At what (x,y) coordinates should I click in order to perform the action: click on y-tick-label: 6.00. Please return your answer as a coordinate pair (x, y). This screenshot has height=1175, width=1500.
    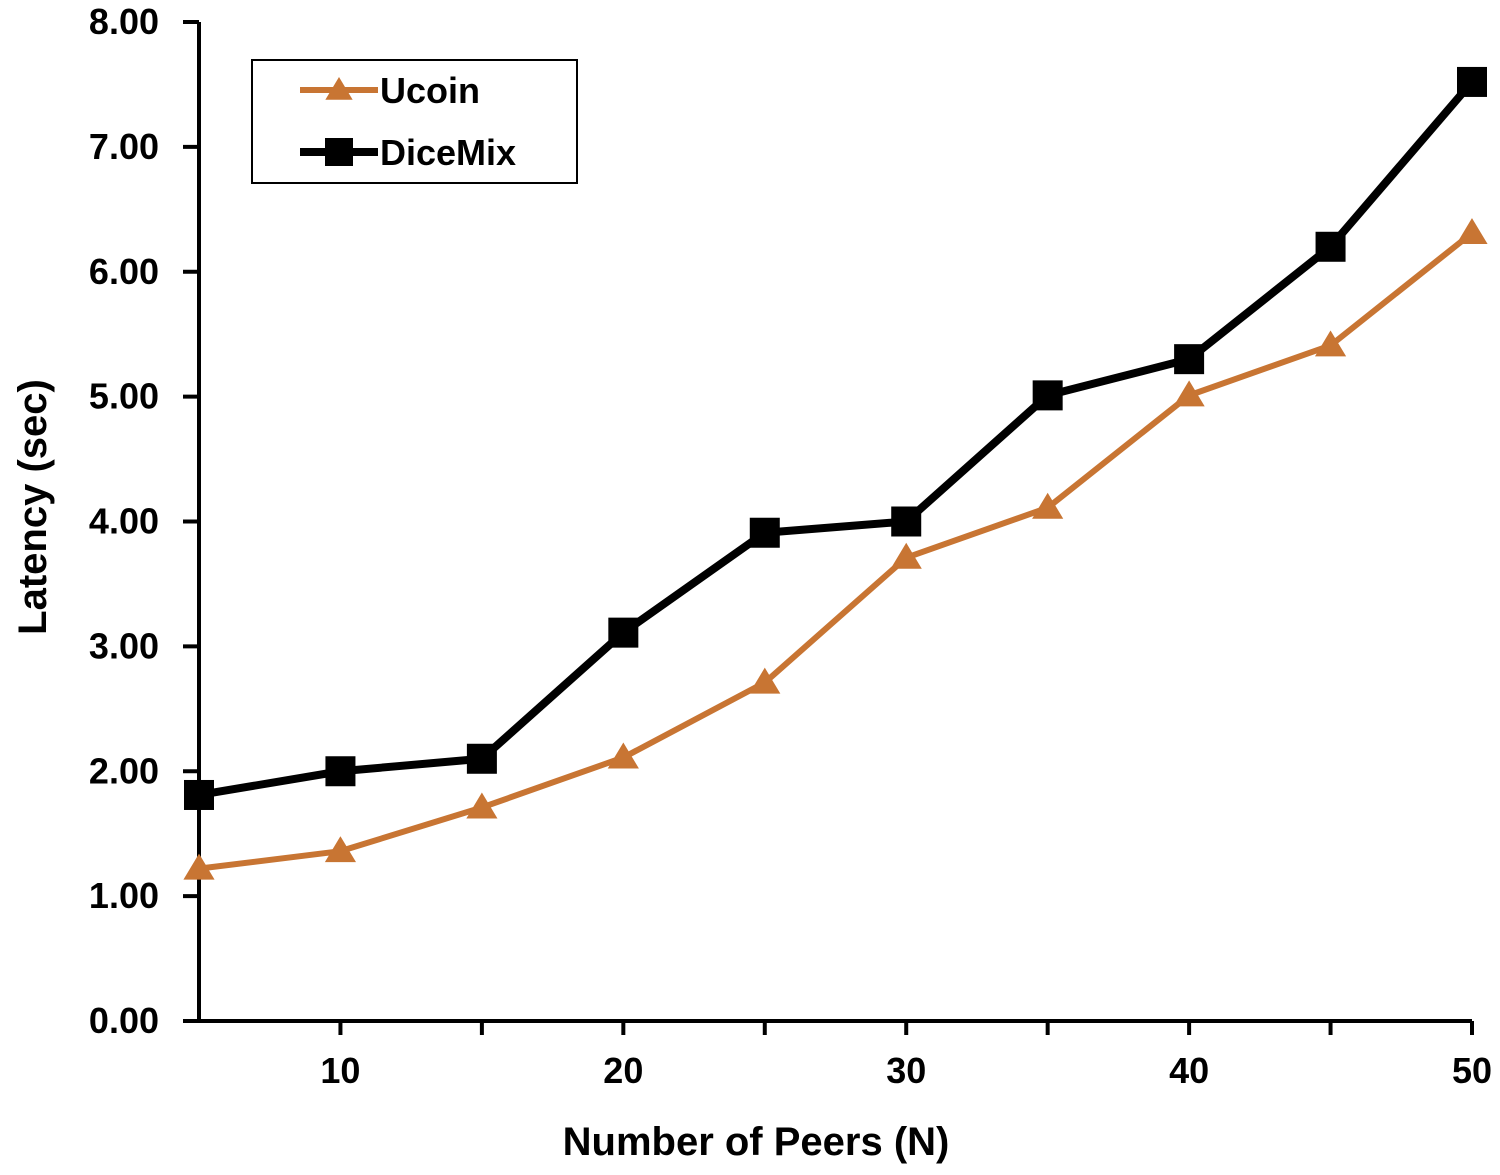
    Looking at the image, I should click on (124, 271).